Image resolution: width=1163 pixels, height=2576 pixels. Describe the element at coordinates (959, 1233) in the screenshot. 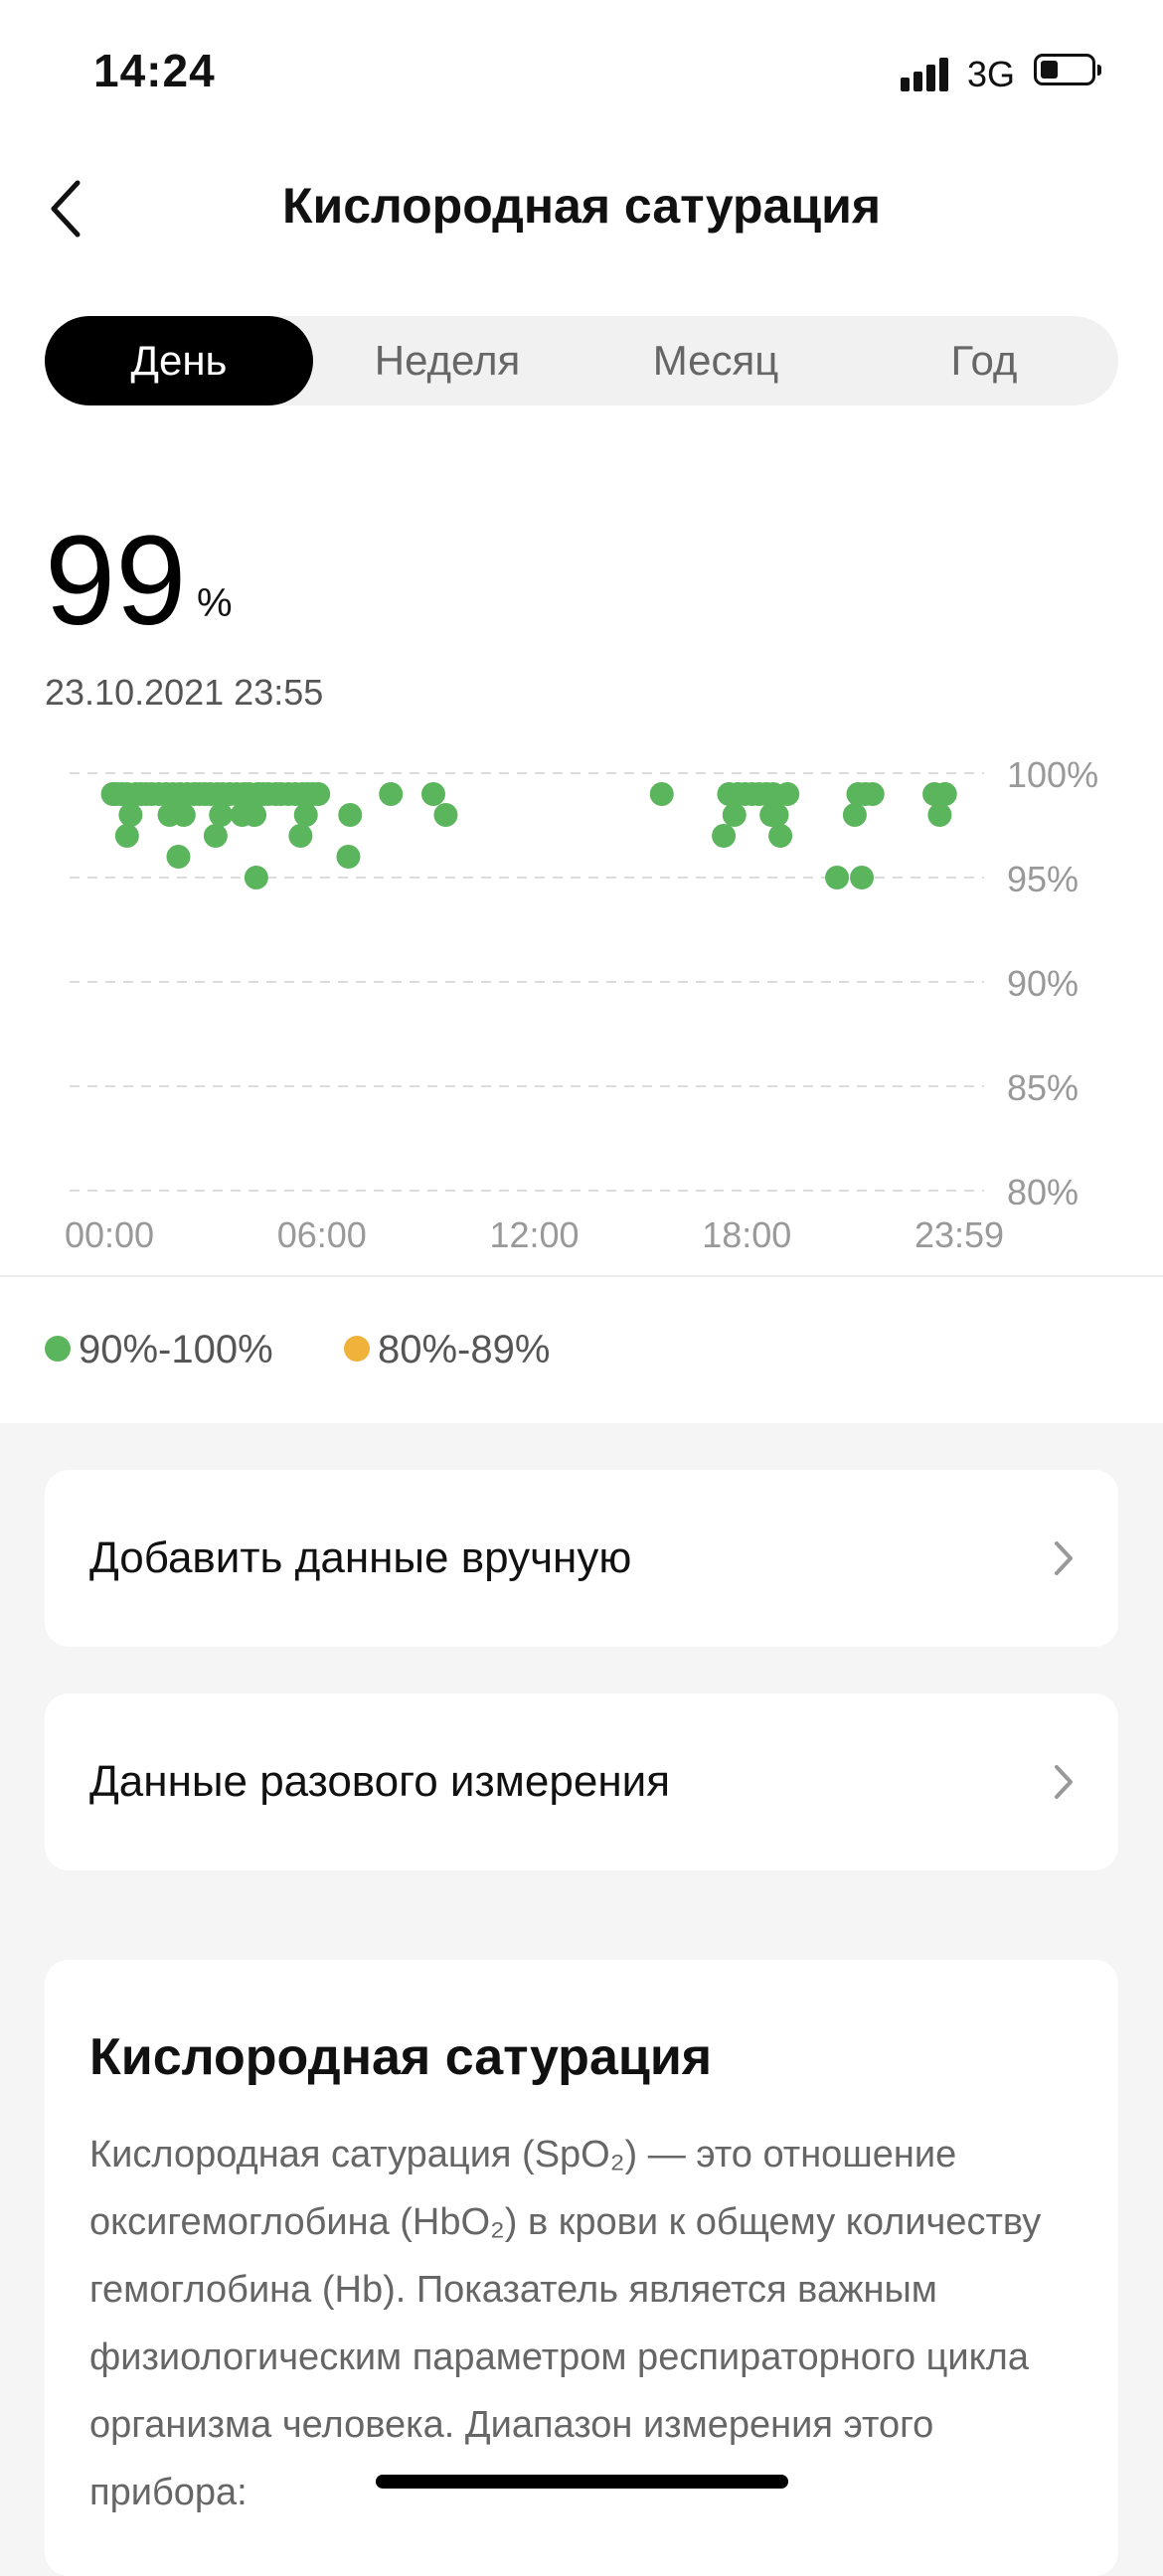

I see `x-tick-label: 23:59` at that location.